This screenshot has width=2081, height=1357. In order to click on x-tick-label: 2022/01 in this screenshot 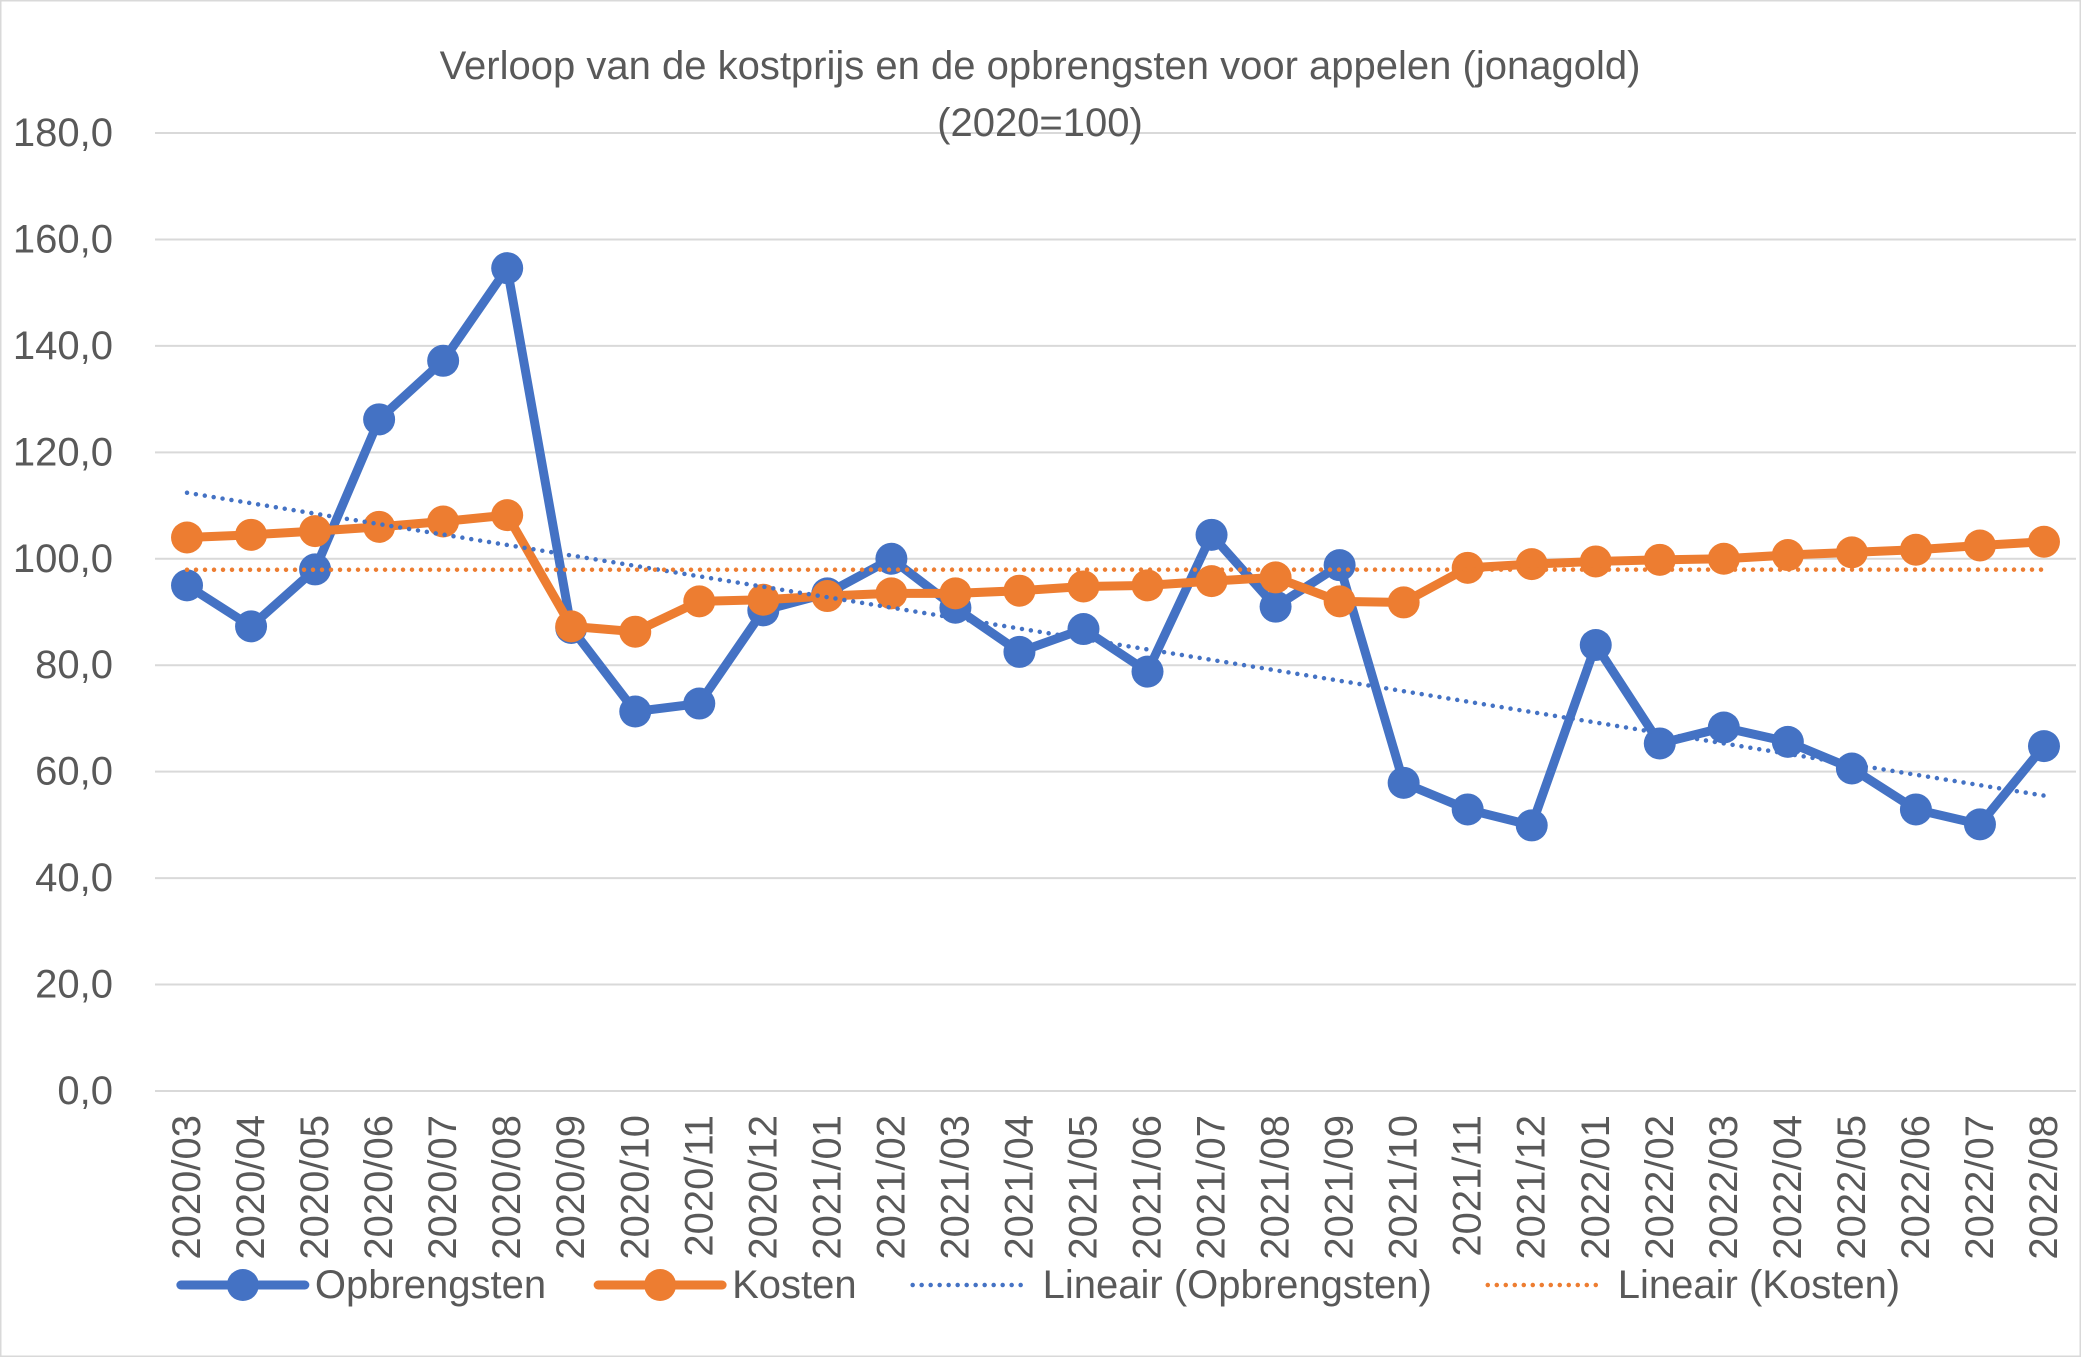, I will do `click(1596, 1187)`.